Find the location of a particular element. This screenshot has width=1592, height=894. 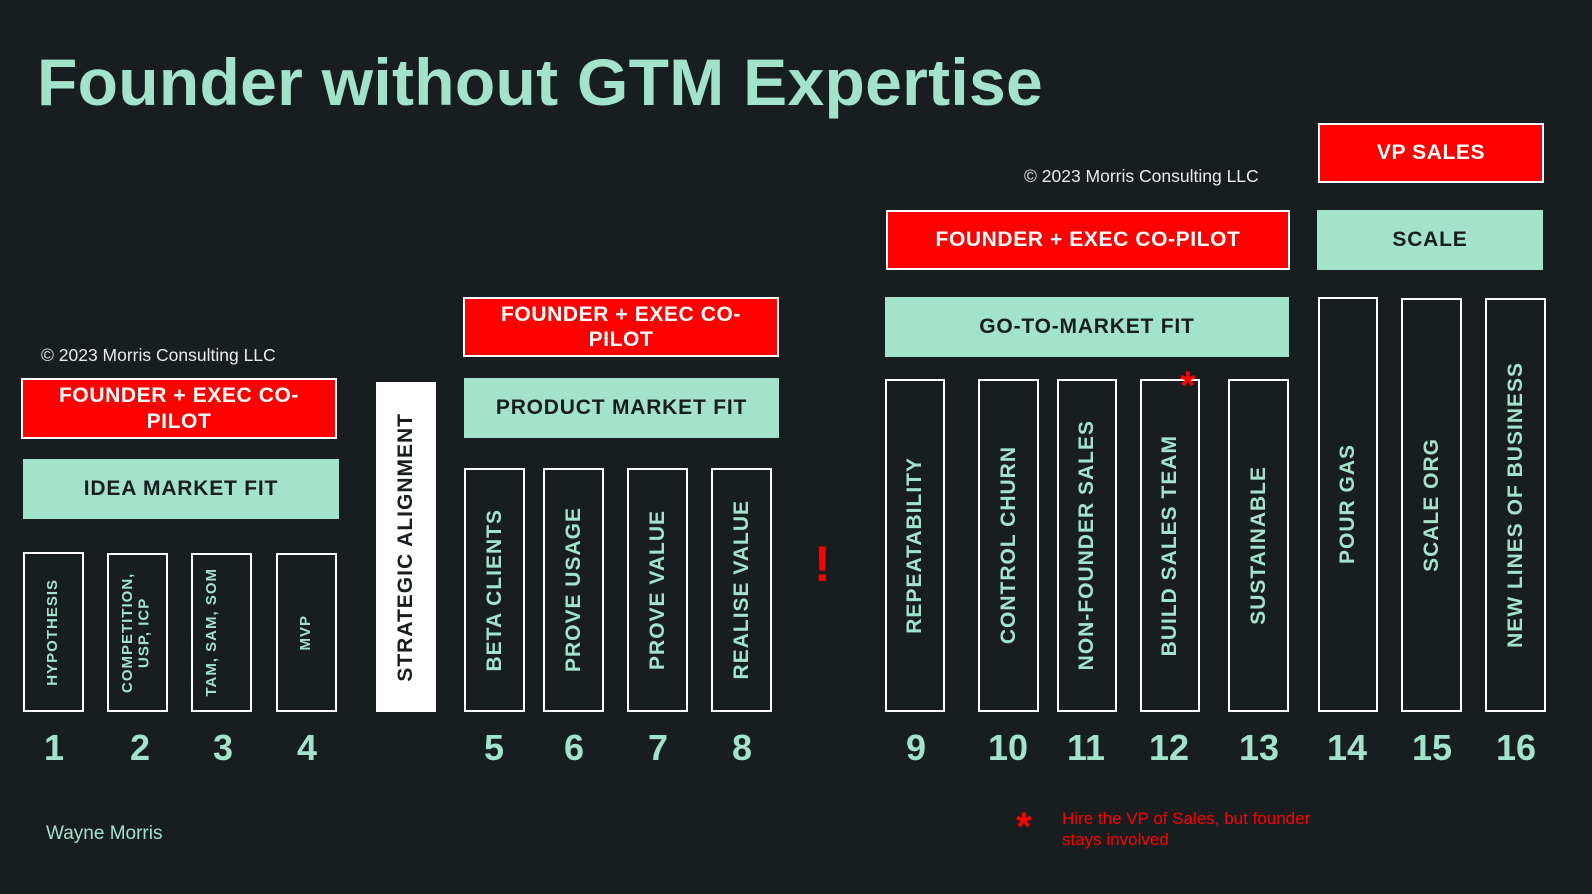

page-title: Founder without GTM Expertise is located at coordinates (540, 82).